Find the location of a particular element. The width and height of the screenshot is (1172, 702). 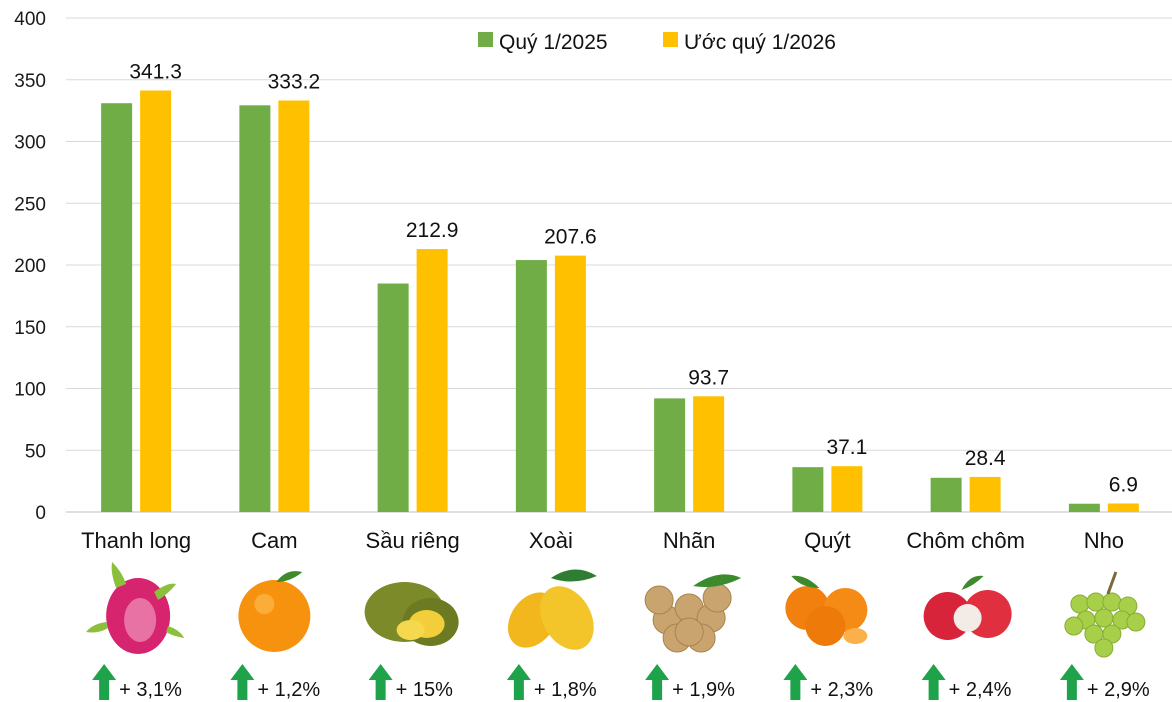

data-label: 37.1 is located at coordinates (846, 447).